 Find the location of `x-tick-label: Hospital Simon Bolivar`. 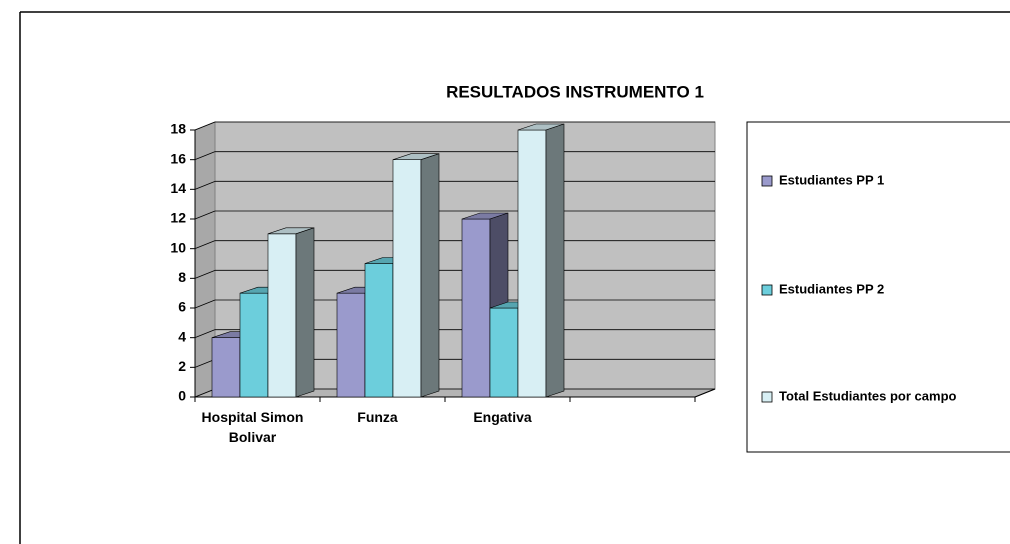

x-tick-label: Hospital Simon Bolivar is located at coordinates (252, 427).